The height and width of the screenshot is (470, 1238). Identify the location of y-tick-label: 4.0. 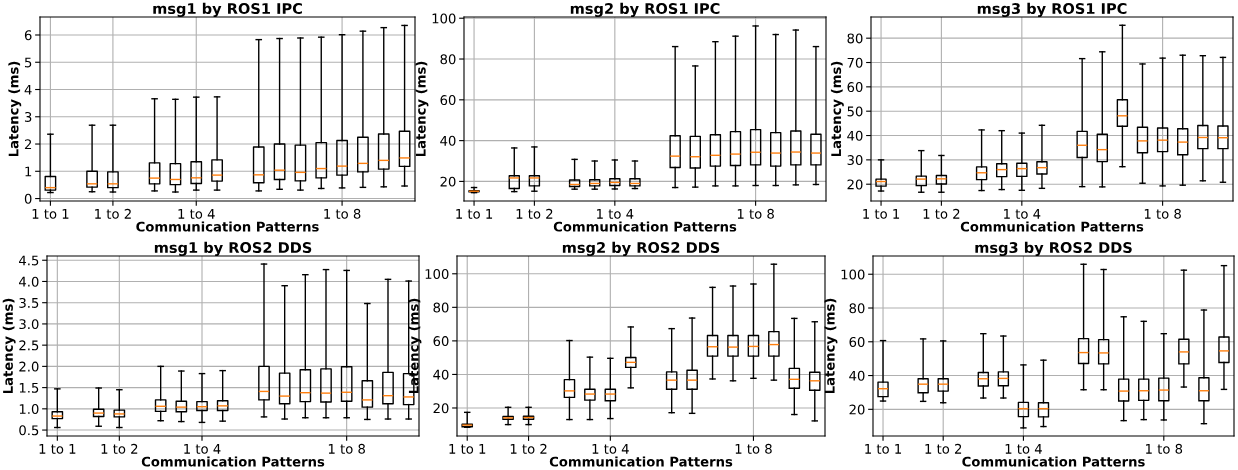
(29, 281).